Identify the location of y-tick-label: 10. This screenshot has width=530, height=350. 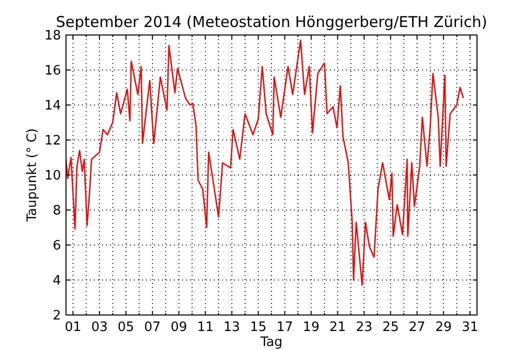
(52, 176).